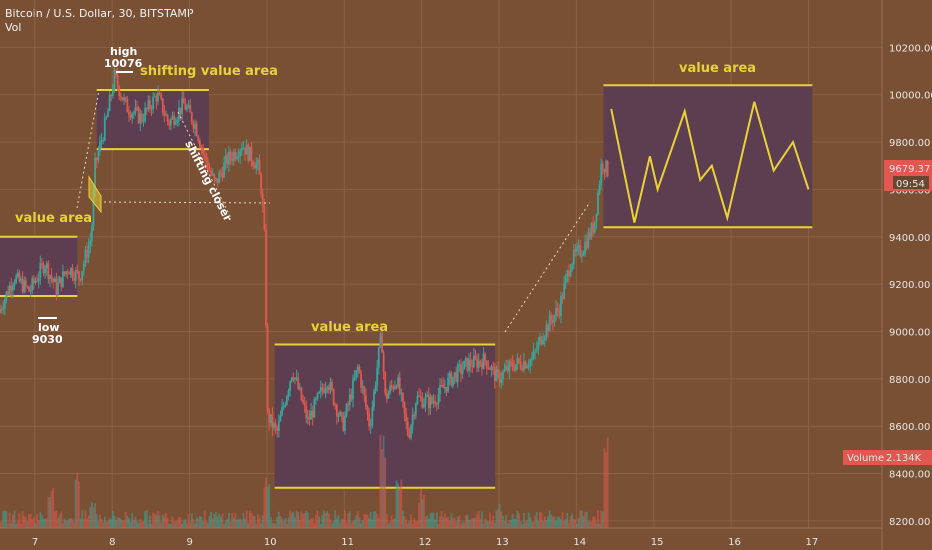 The width and height of the screenshot is (932, 550). I want to click on chart-header-symbol: Bitcoin / U.S. Dollar, 30, BITSTAMP, so click(99, 13).